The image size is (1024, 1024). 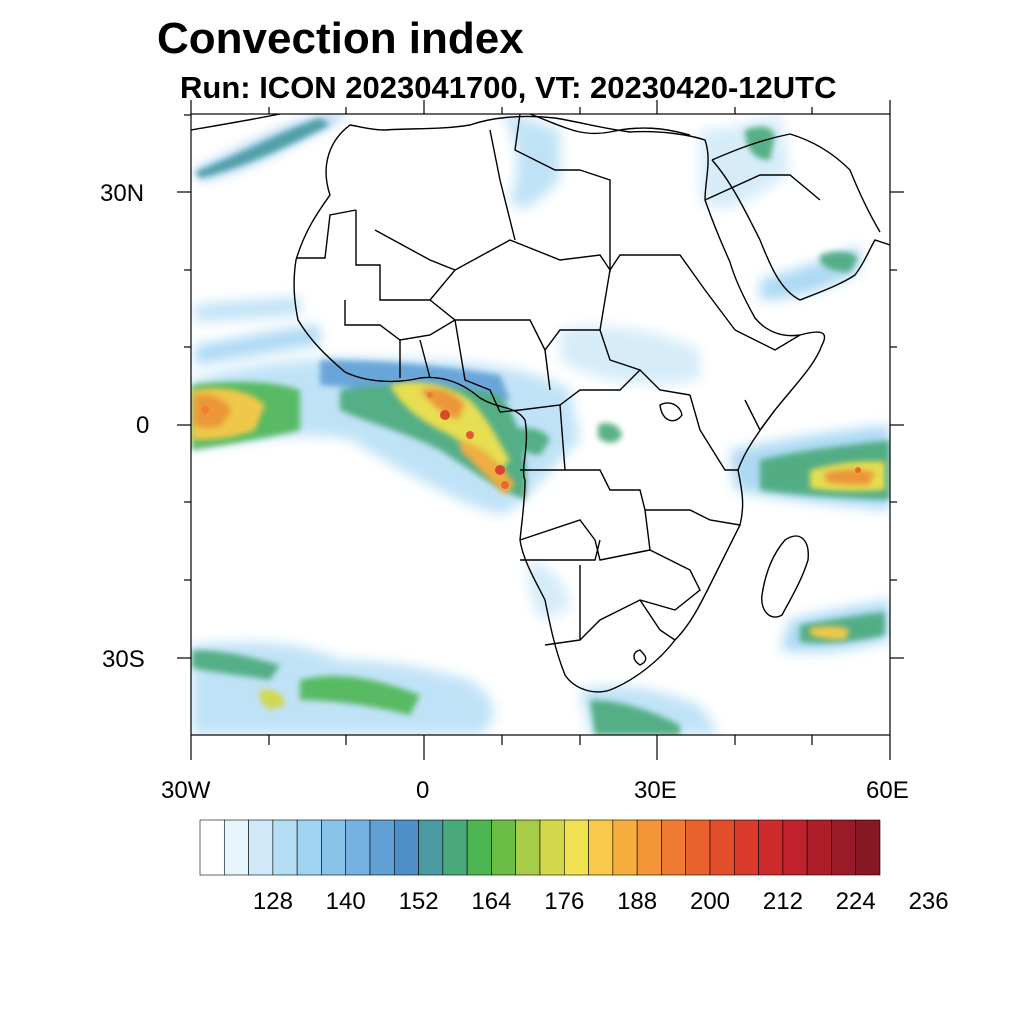 What do you see at coordinates (782, 901) in the screenshot?
I see `colorbar-tick-label: 212` at bounding box center [782, 901].